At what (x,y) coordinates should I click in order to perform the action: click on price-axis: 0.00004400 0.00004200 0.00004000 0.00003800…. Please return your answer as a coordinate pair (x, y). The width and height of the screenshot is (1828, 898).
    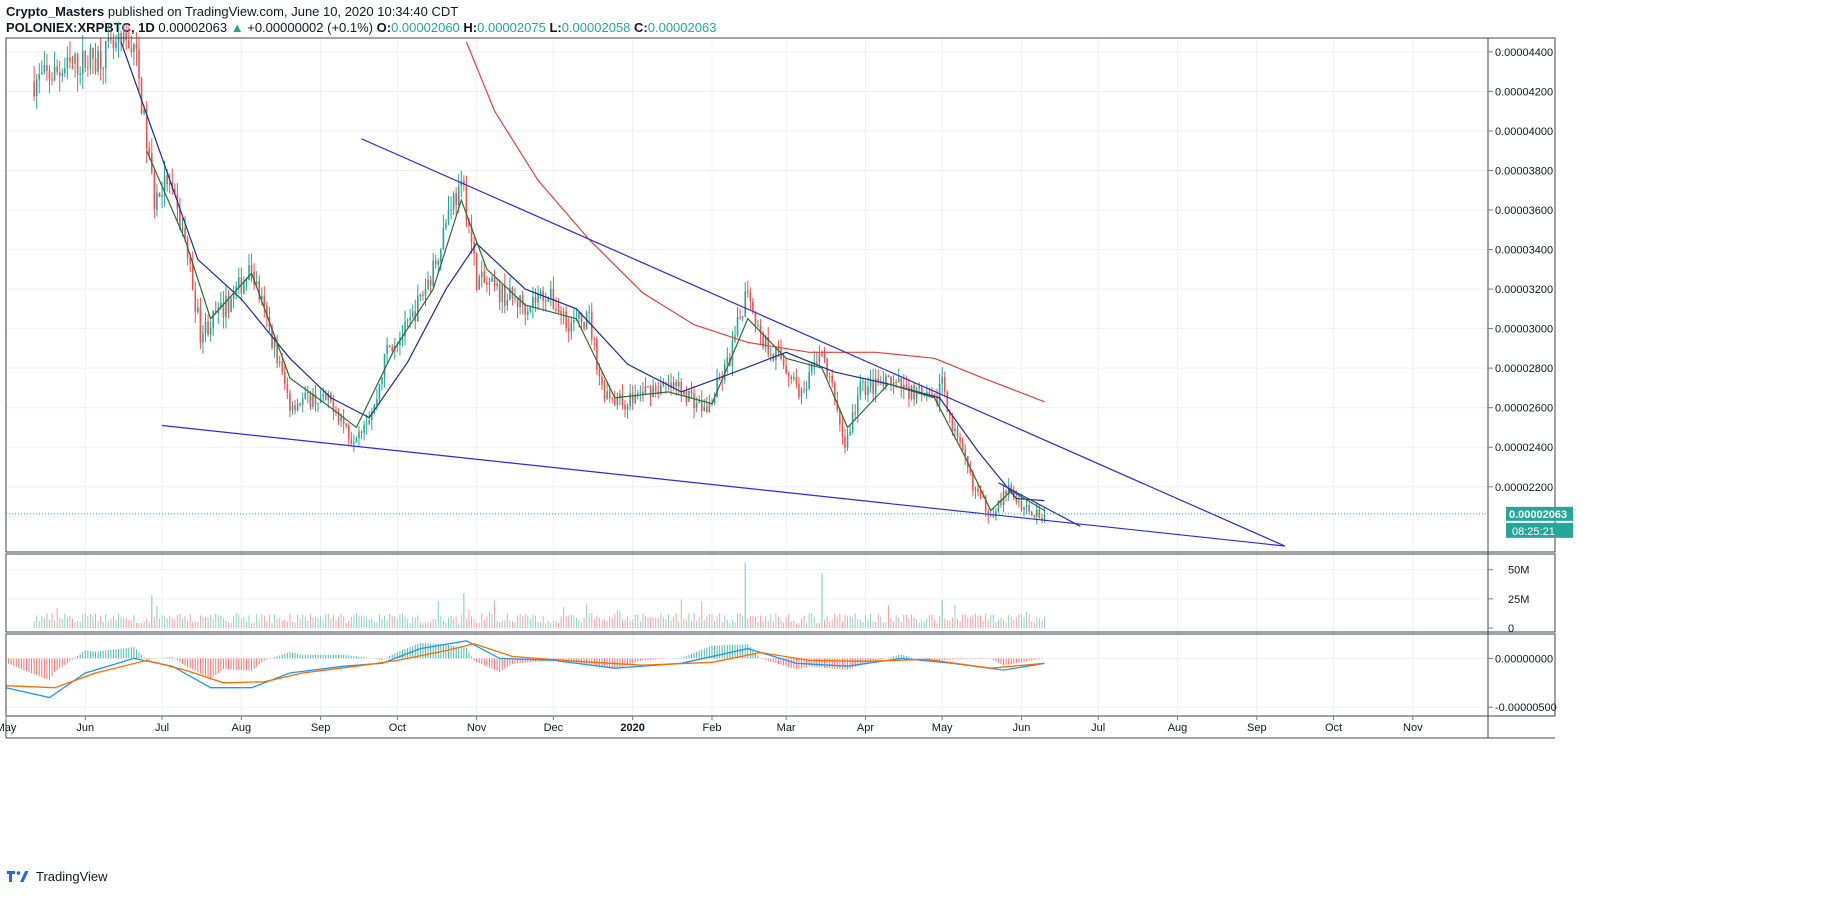
    Looking at the image, I should click on (1522, 380).